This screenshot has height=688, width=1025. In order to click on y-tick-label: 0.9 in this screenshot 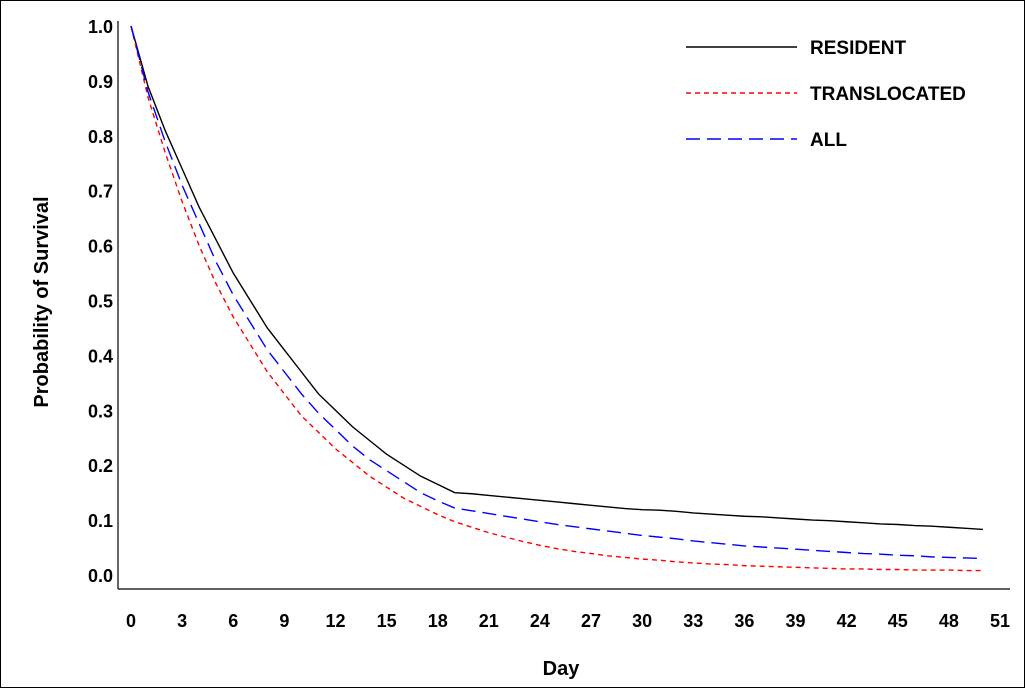, I will do `click(100, 82)`.